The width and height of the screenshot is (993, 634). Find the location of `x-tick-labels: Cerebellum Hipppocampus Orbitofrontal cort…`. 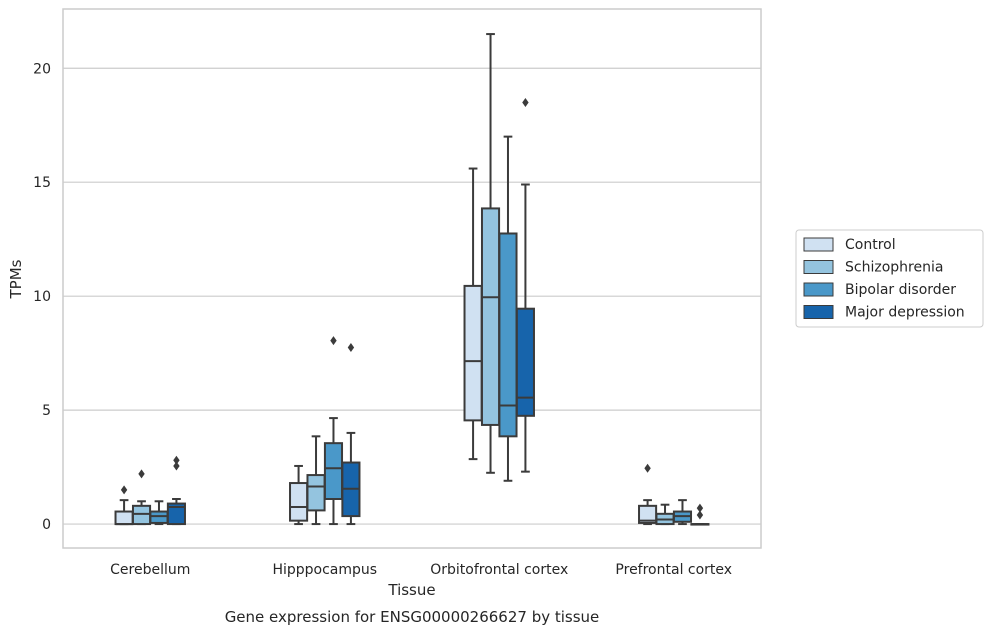

x-tick-labels: Cerebellum Hipppocampus Orbitofrontal cort… is located at coordinates (421, 570).